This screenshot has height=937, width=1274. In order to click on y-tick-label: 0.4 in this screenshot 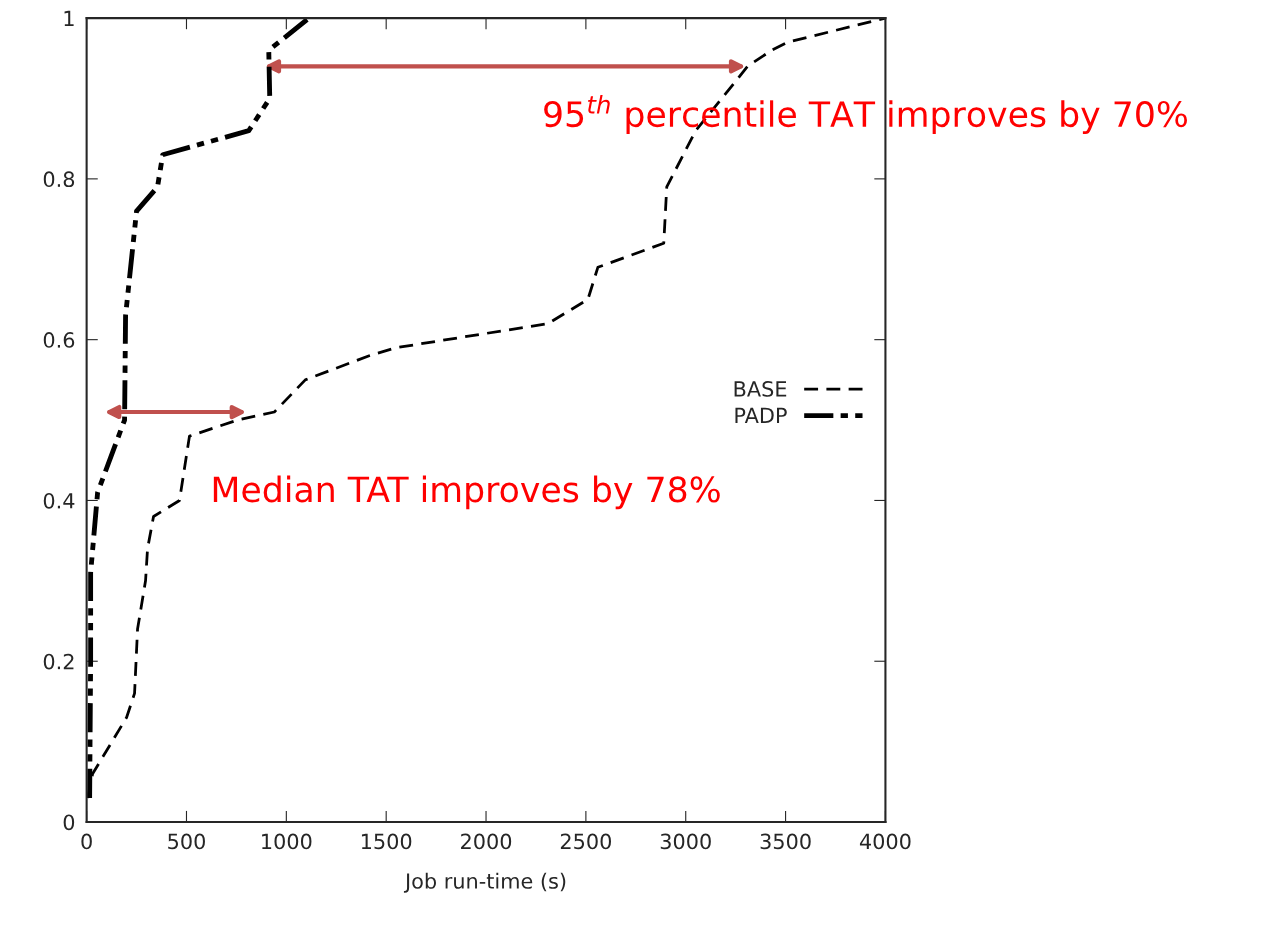, I will do `click(59, 500)`.